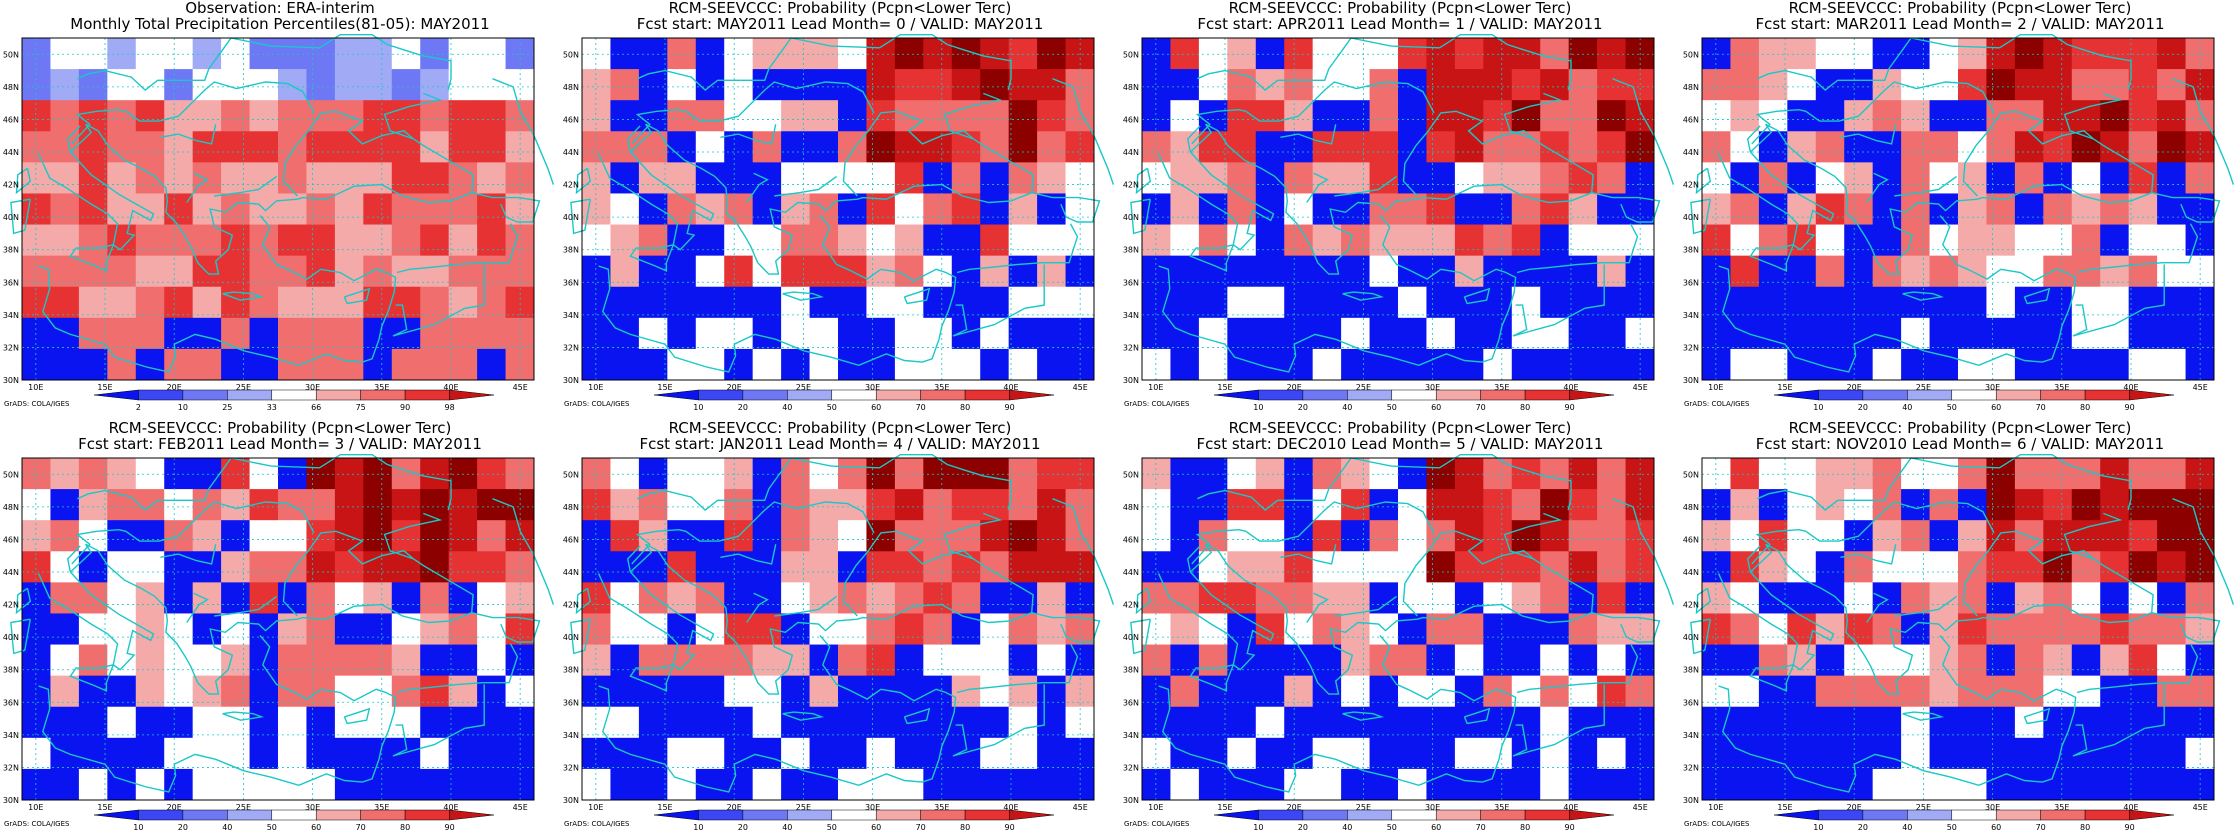 This screenshot has width=2240, height=840. I want to click on lon-label: 10E, so click(595, 387).